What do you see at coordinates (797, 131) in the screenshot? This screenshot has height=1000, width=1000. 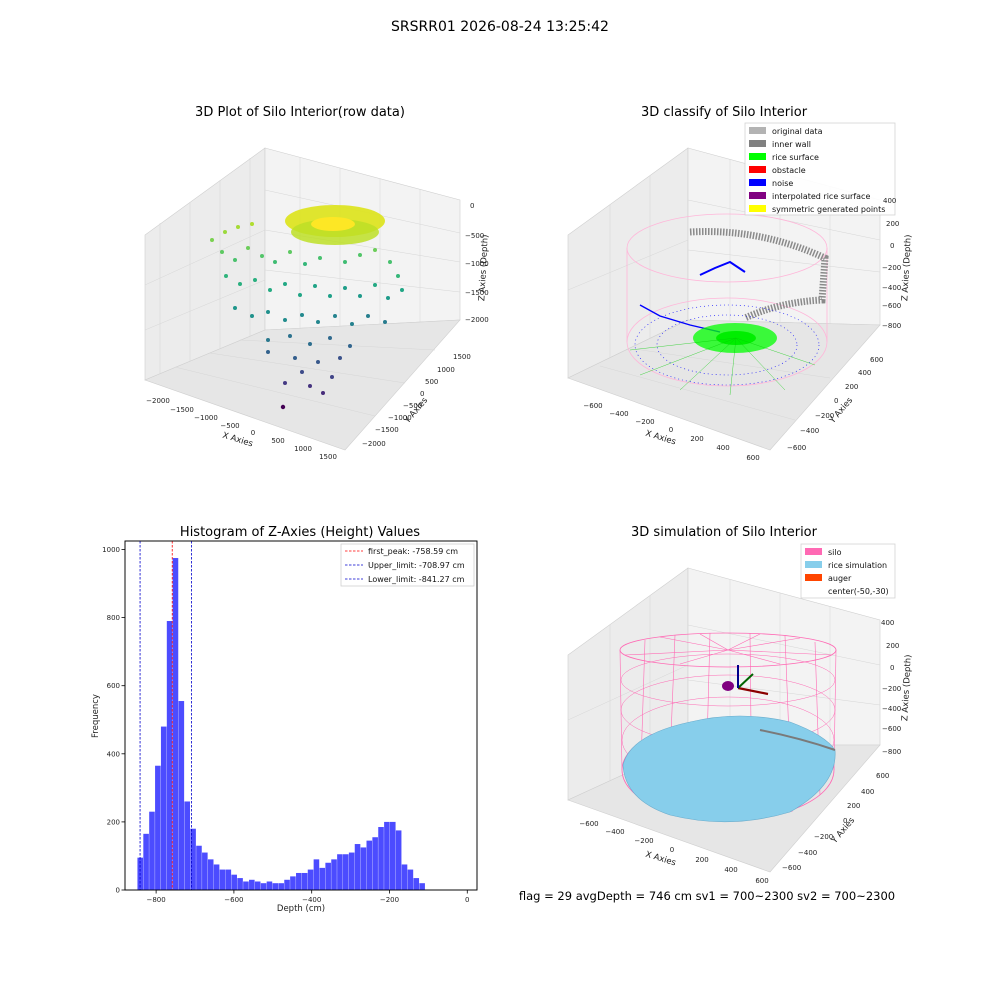 I see `svg-text: original data` at bounding box center [797, 131].